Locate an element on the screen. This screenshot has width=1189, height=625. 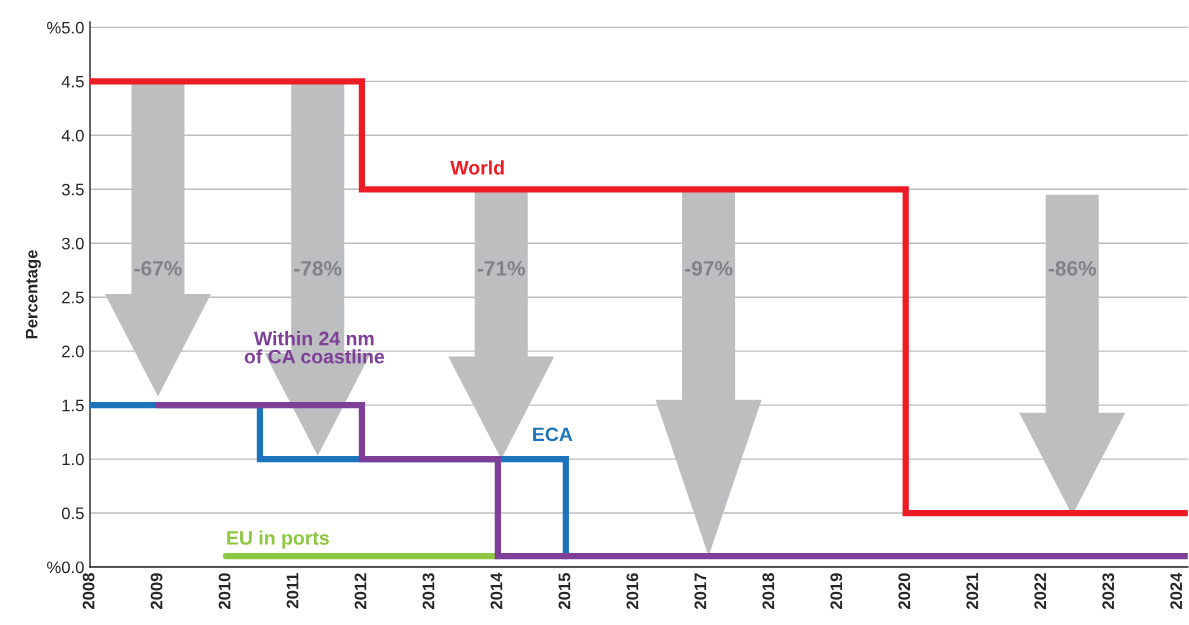
y-tick-label: 4.5 is located at coordinates (72, 81).